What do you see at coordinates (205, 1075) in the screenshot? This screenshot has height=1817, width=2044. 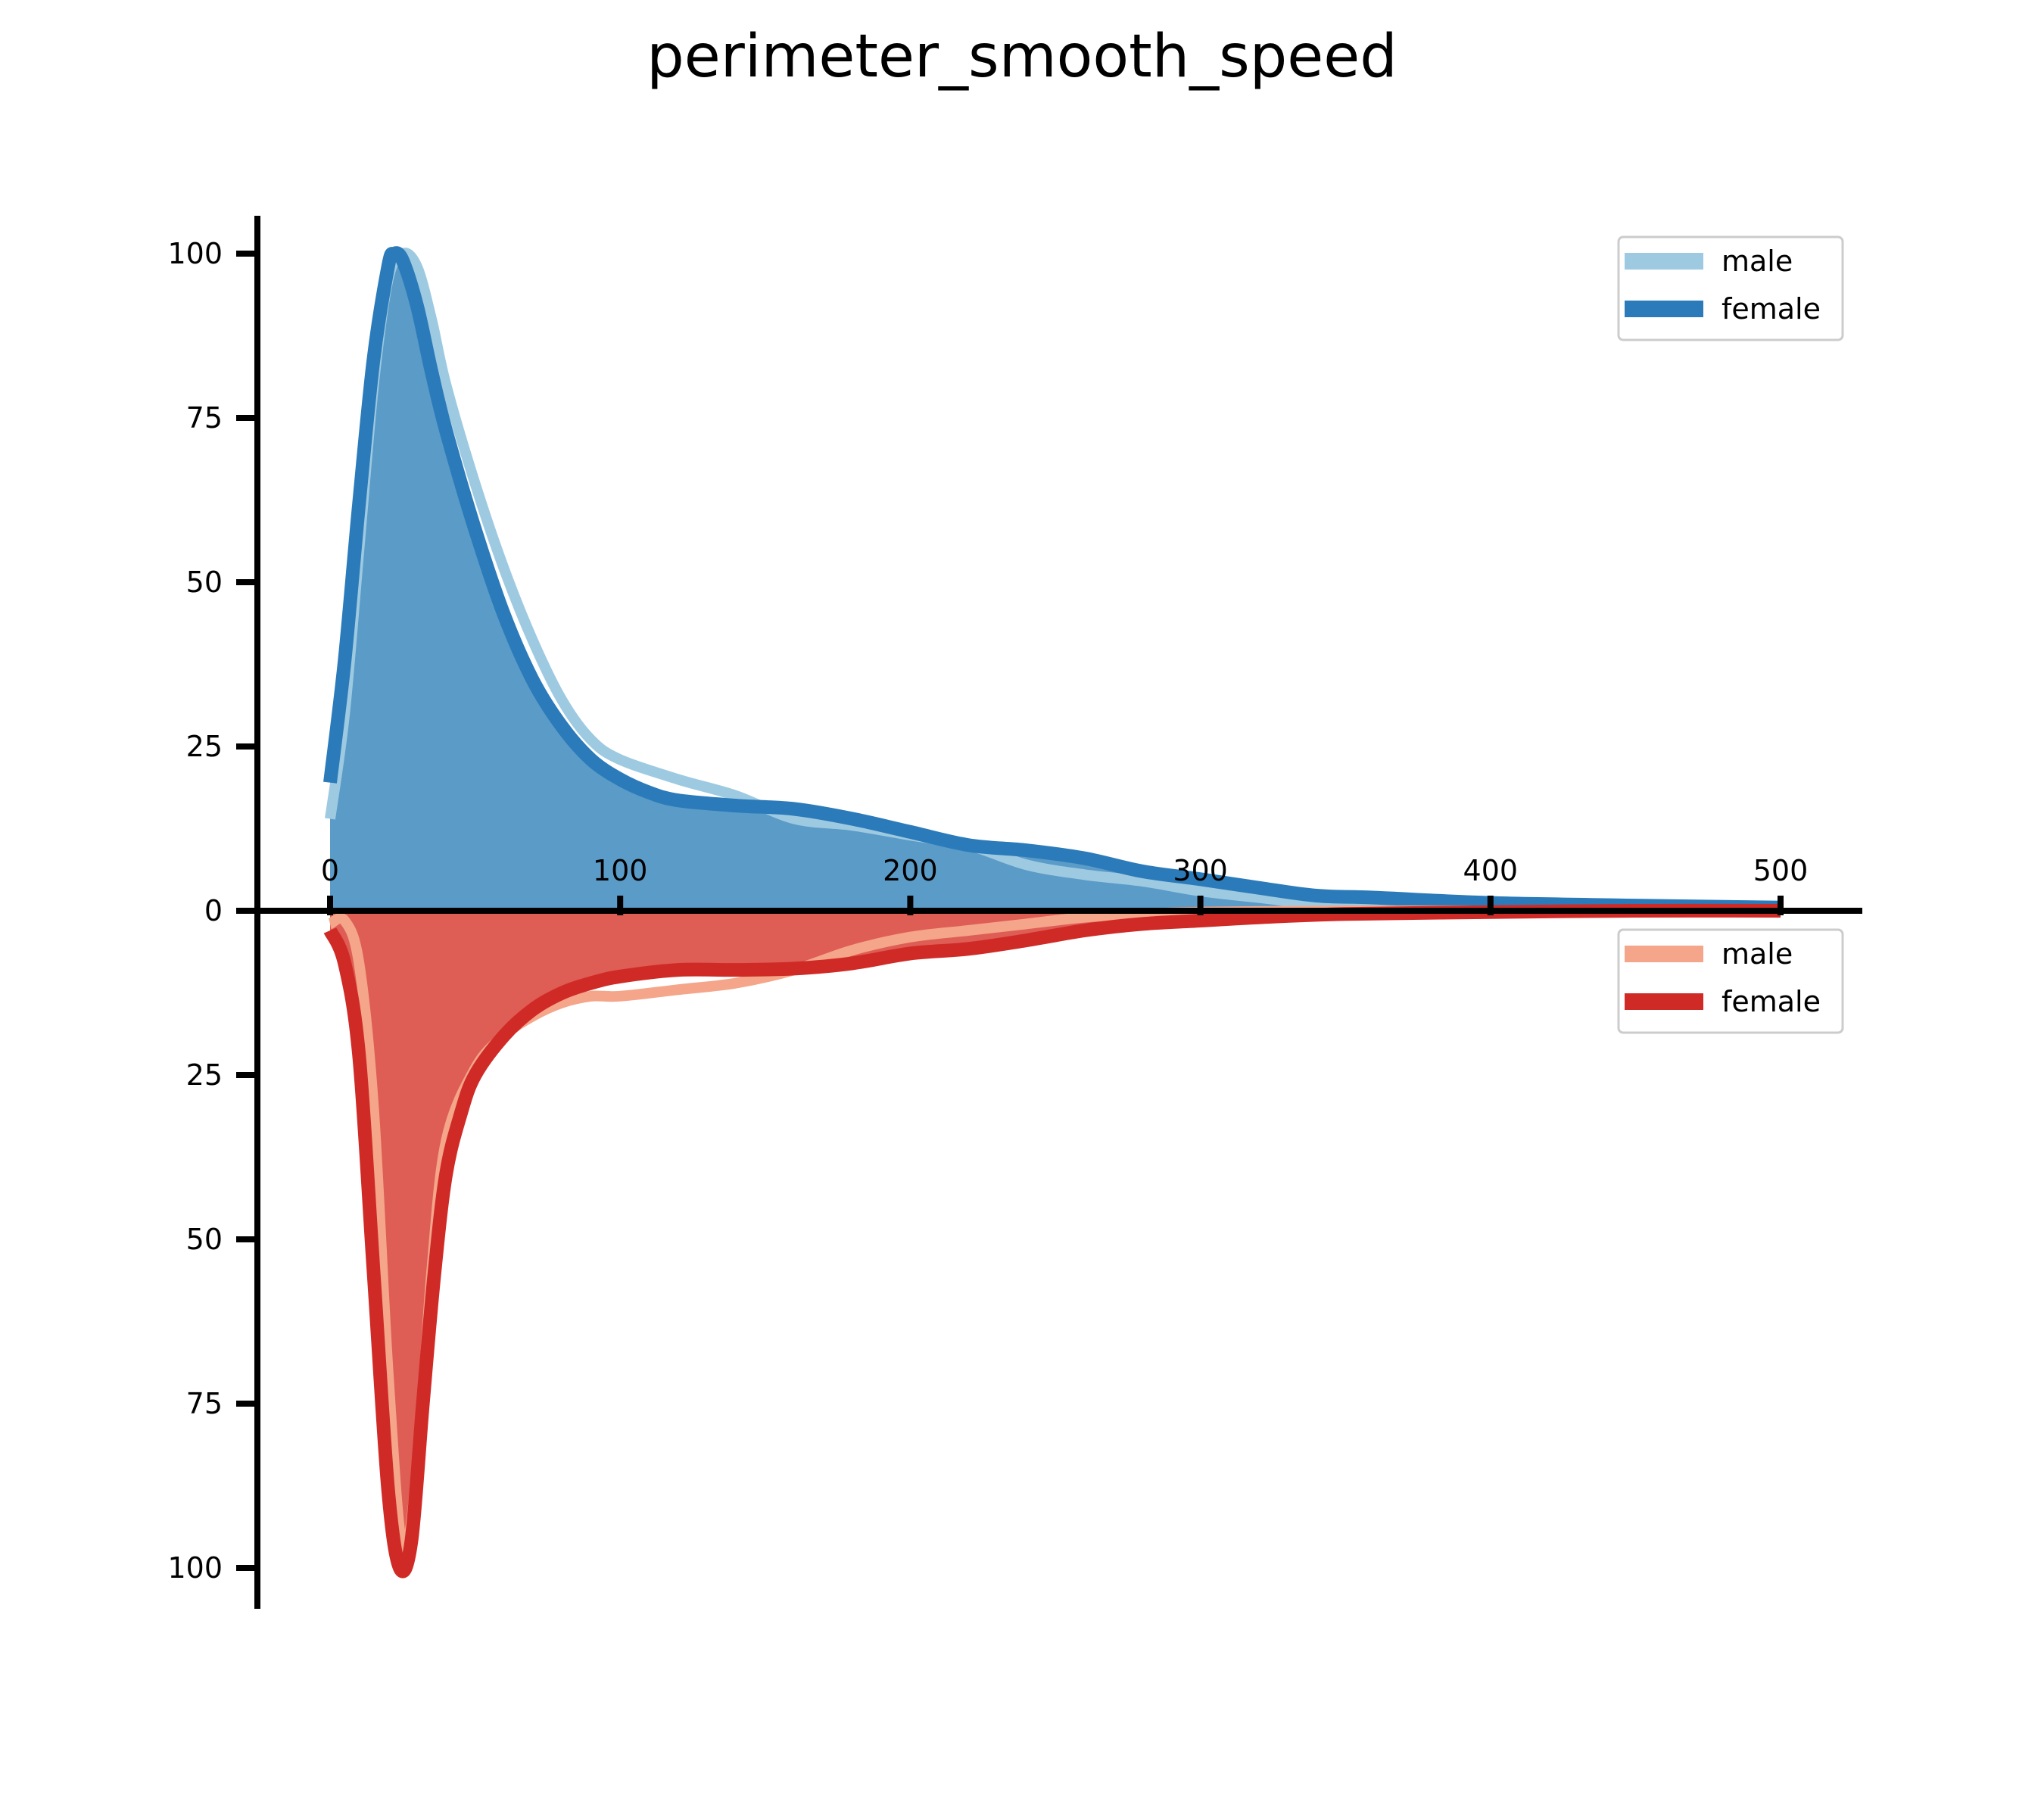 I see `y-tick-label-bottom-25: 25` at bounding box center [205, 1075].